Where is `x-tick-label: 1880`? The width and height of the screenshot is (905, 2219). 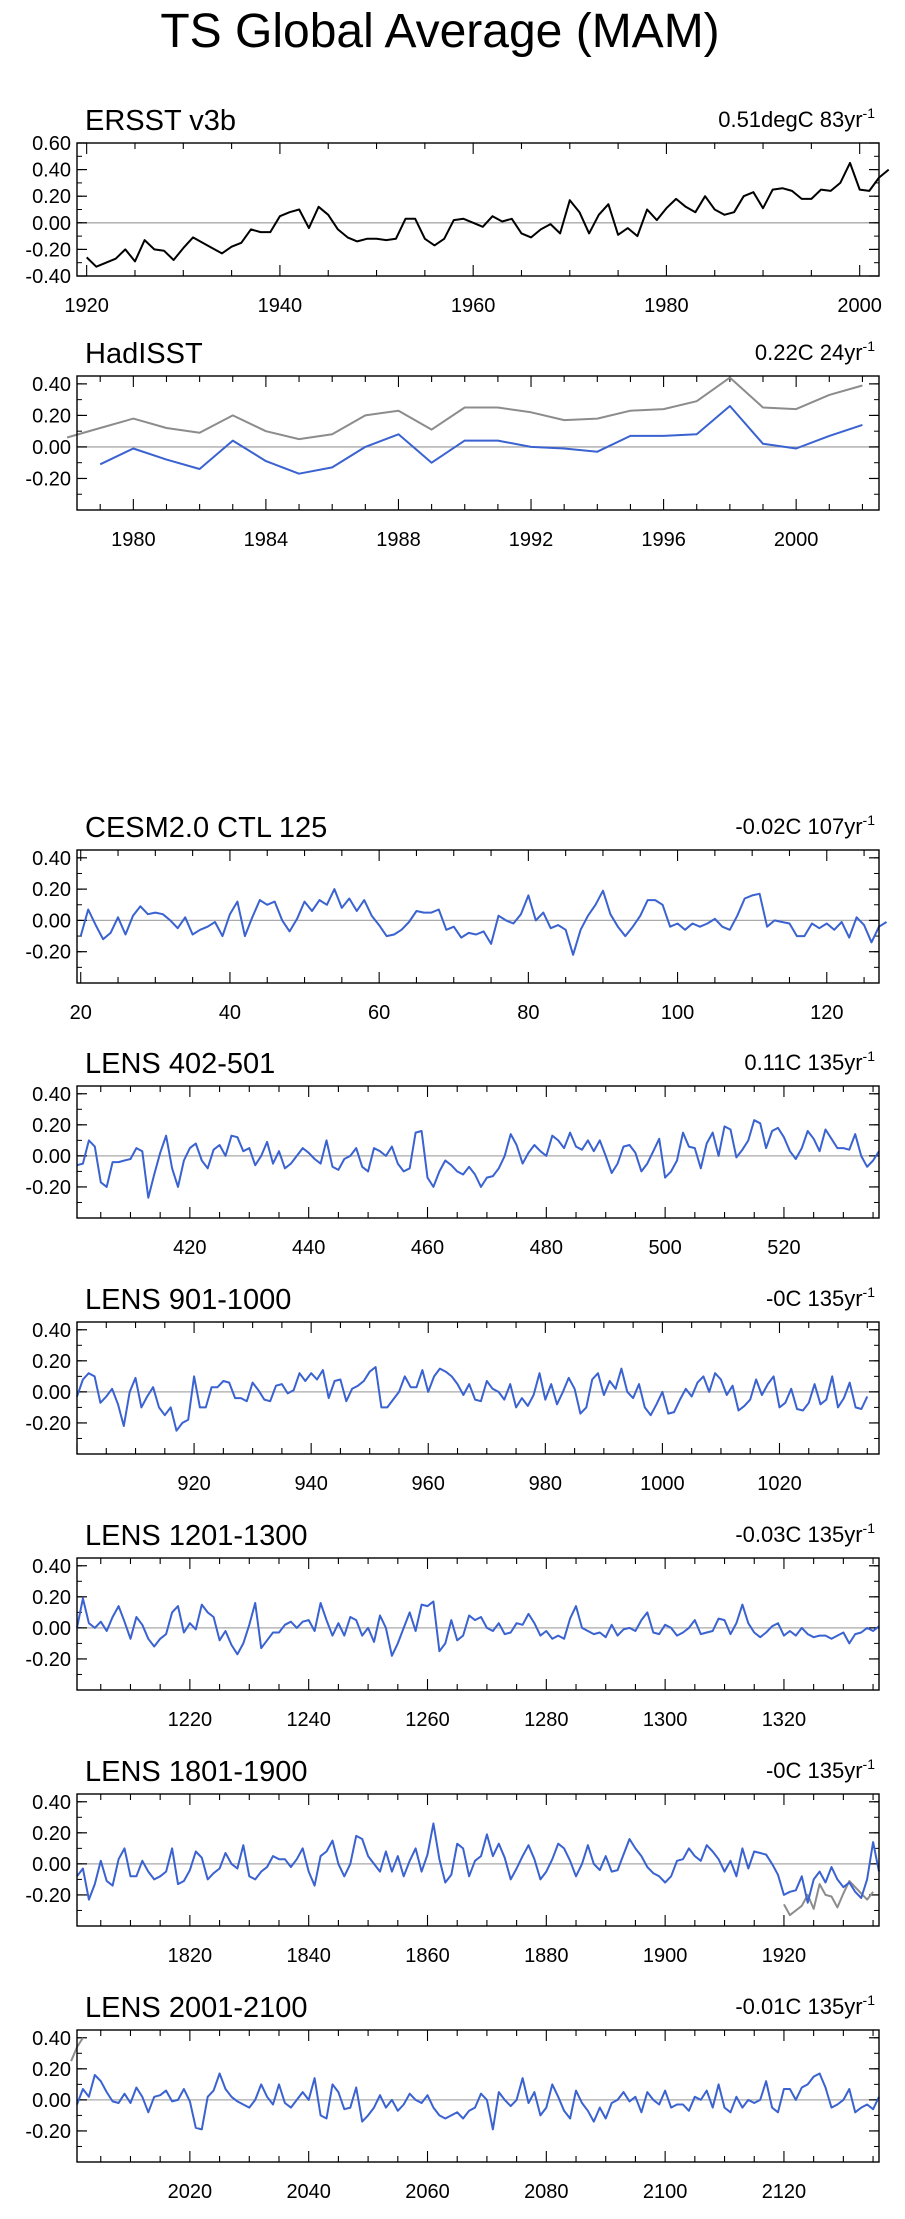
x-tick-label: 1880 is located at coordinates (546, 1956).